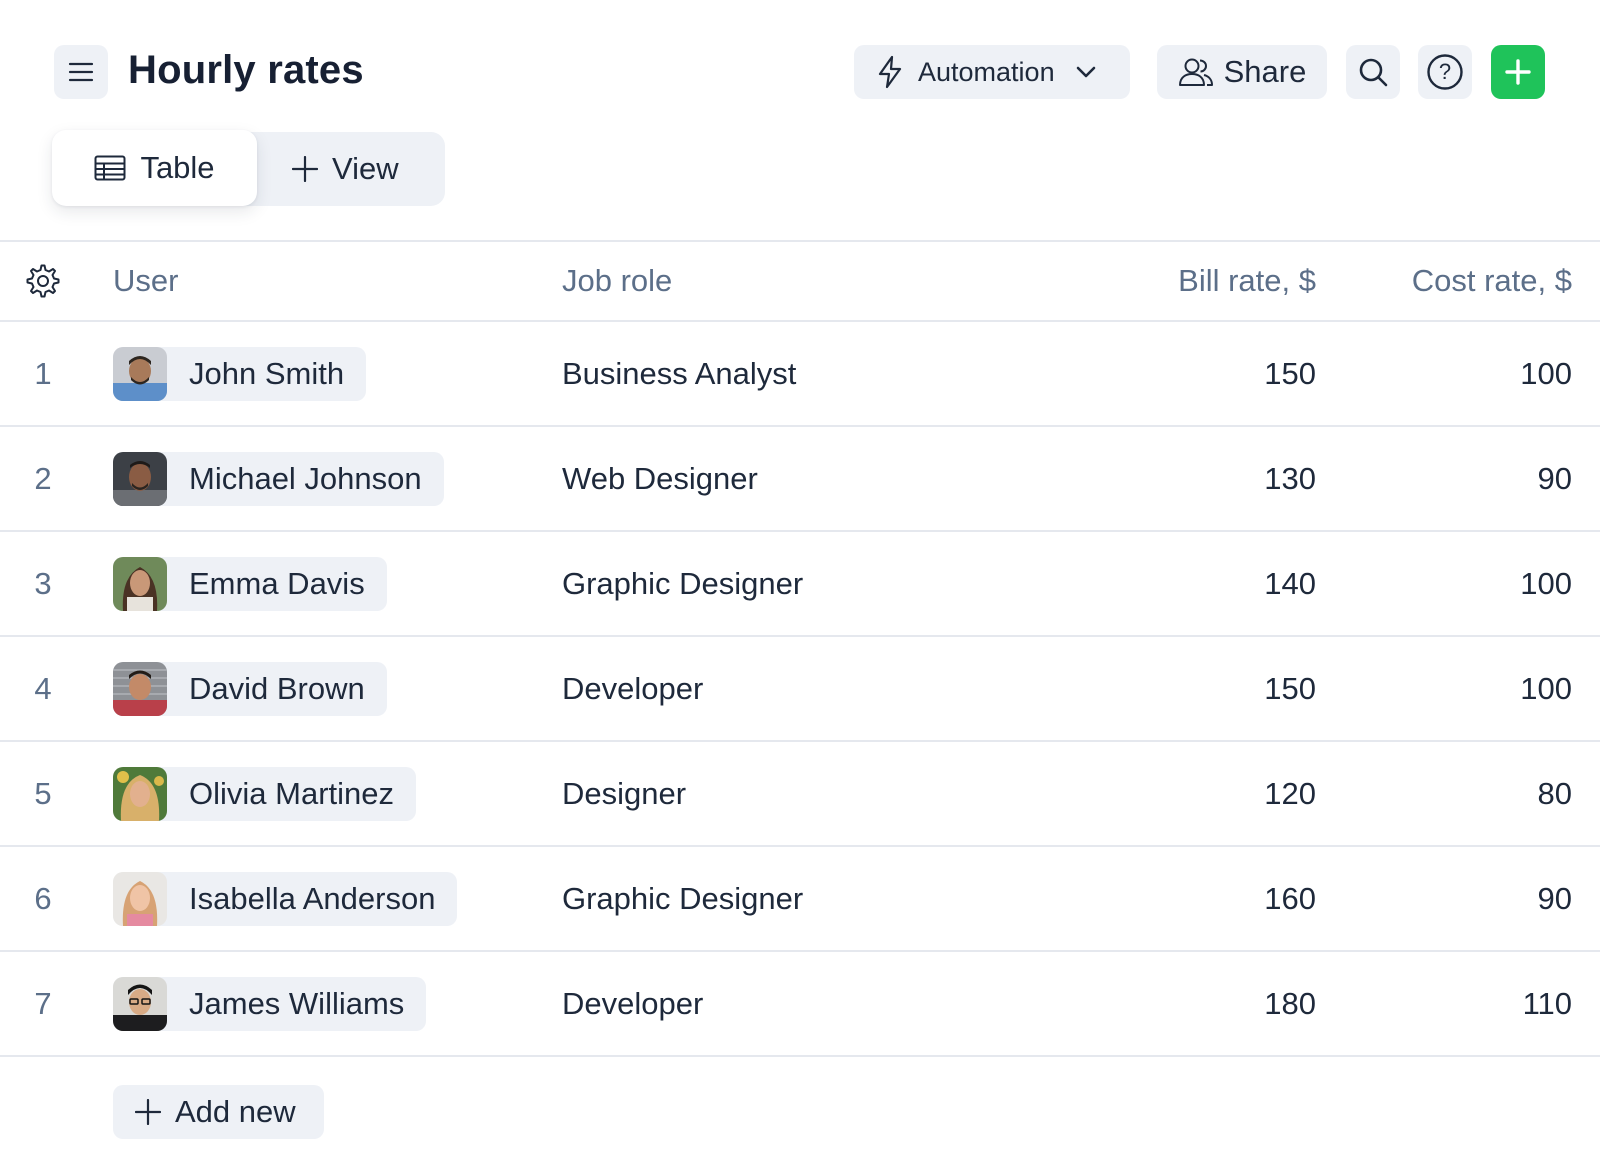 This screenshot has height=1164, width=1600. I want to click on create-button, so click(1518, 72).